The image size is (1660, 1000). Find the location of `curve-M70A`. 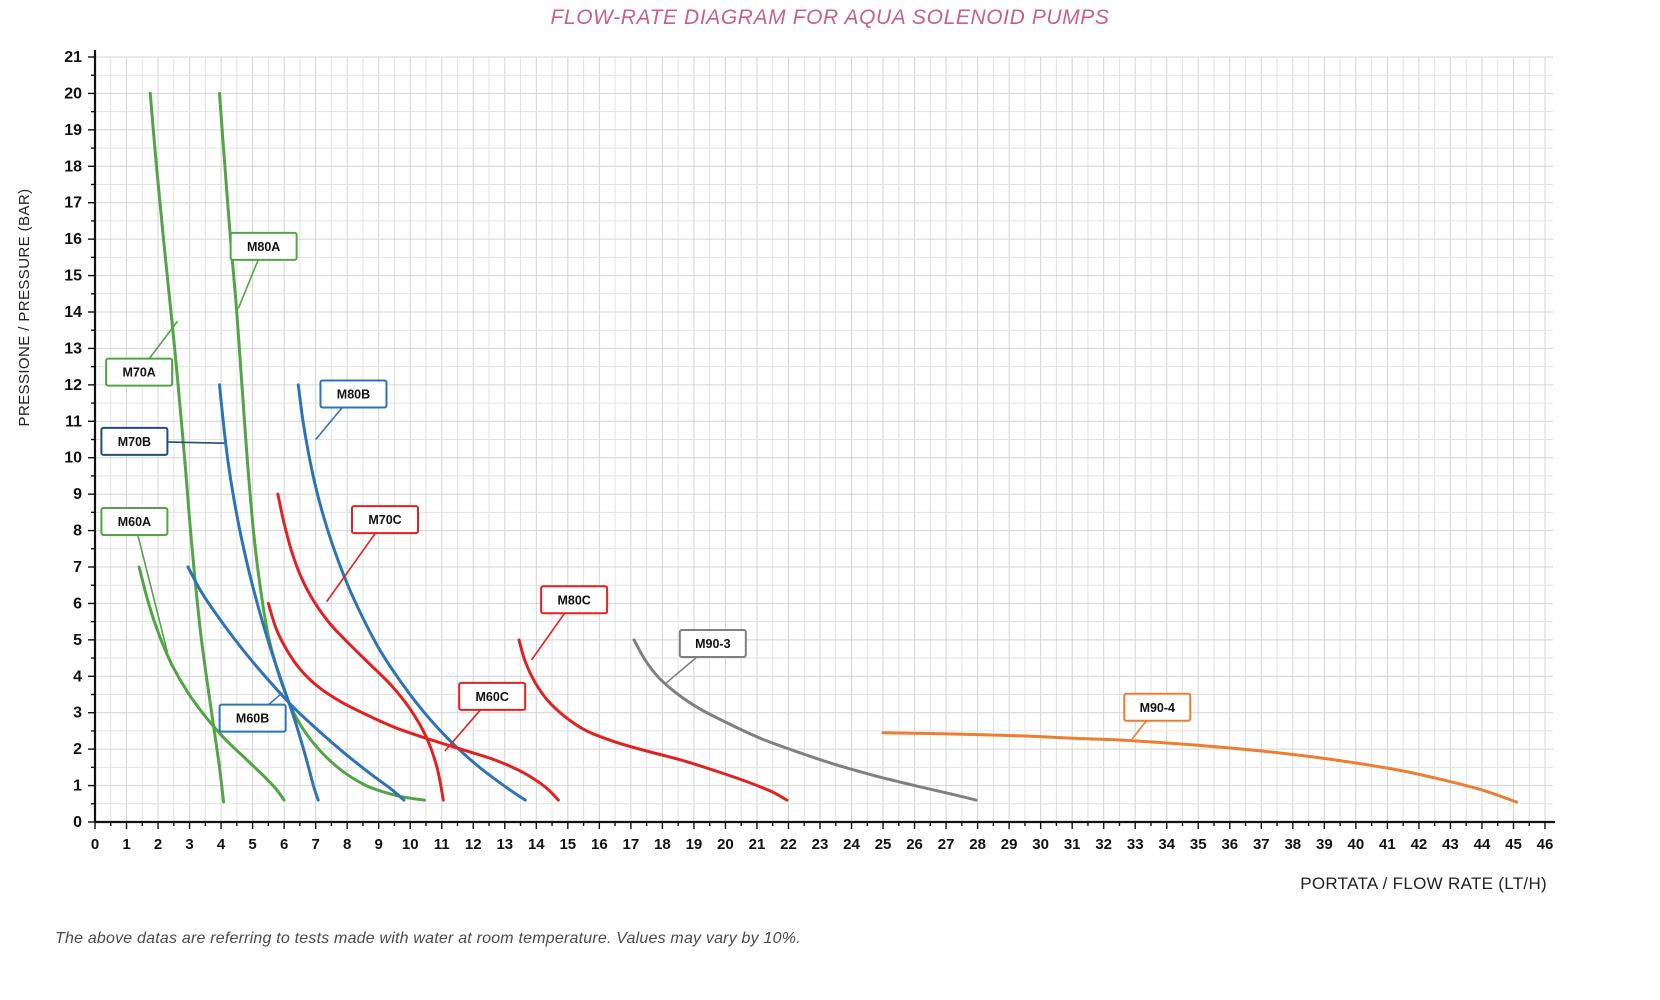

curve-M70A is located at coordinates (187, 447).